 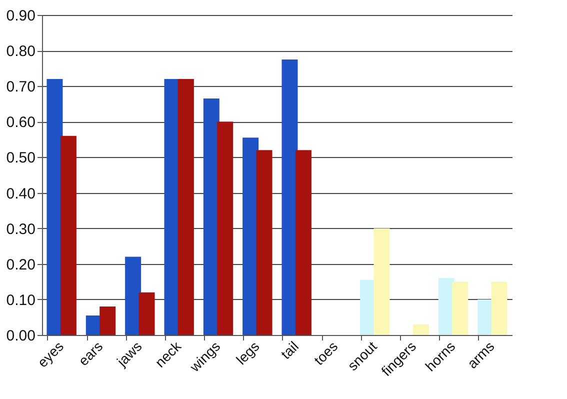 I want to click on y-tick-label: 0.70, so click(x=21, y=87).